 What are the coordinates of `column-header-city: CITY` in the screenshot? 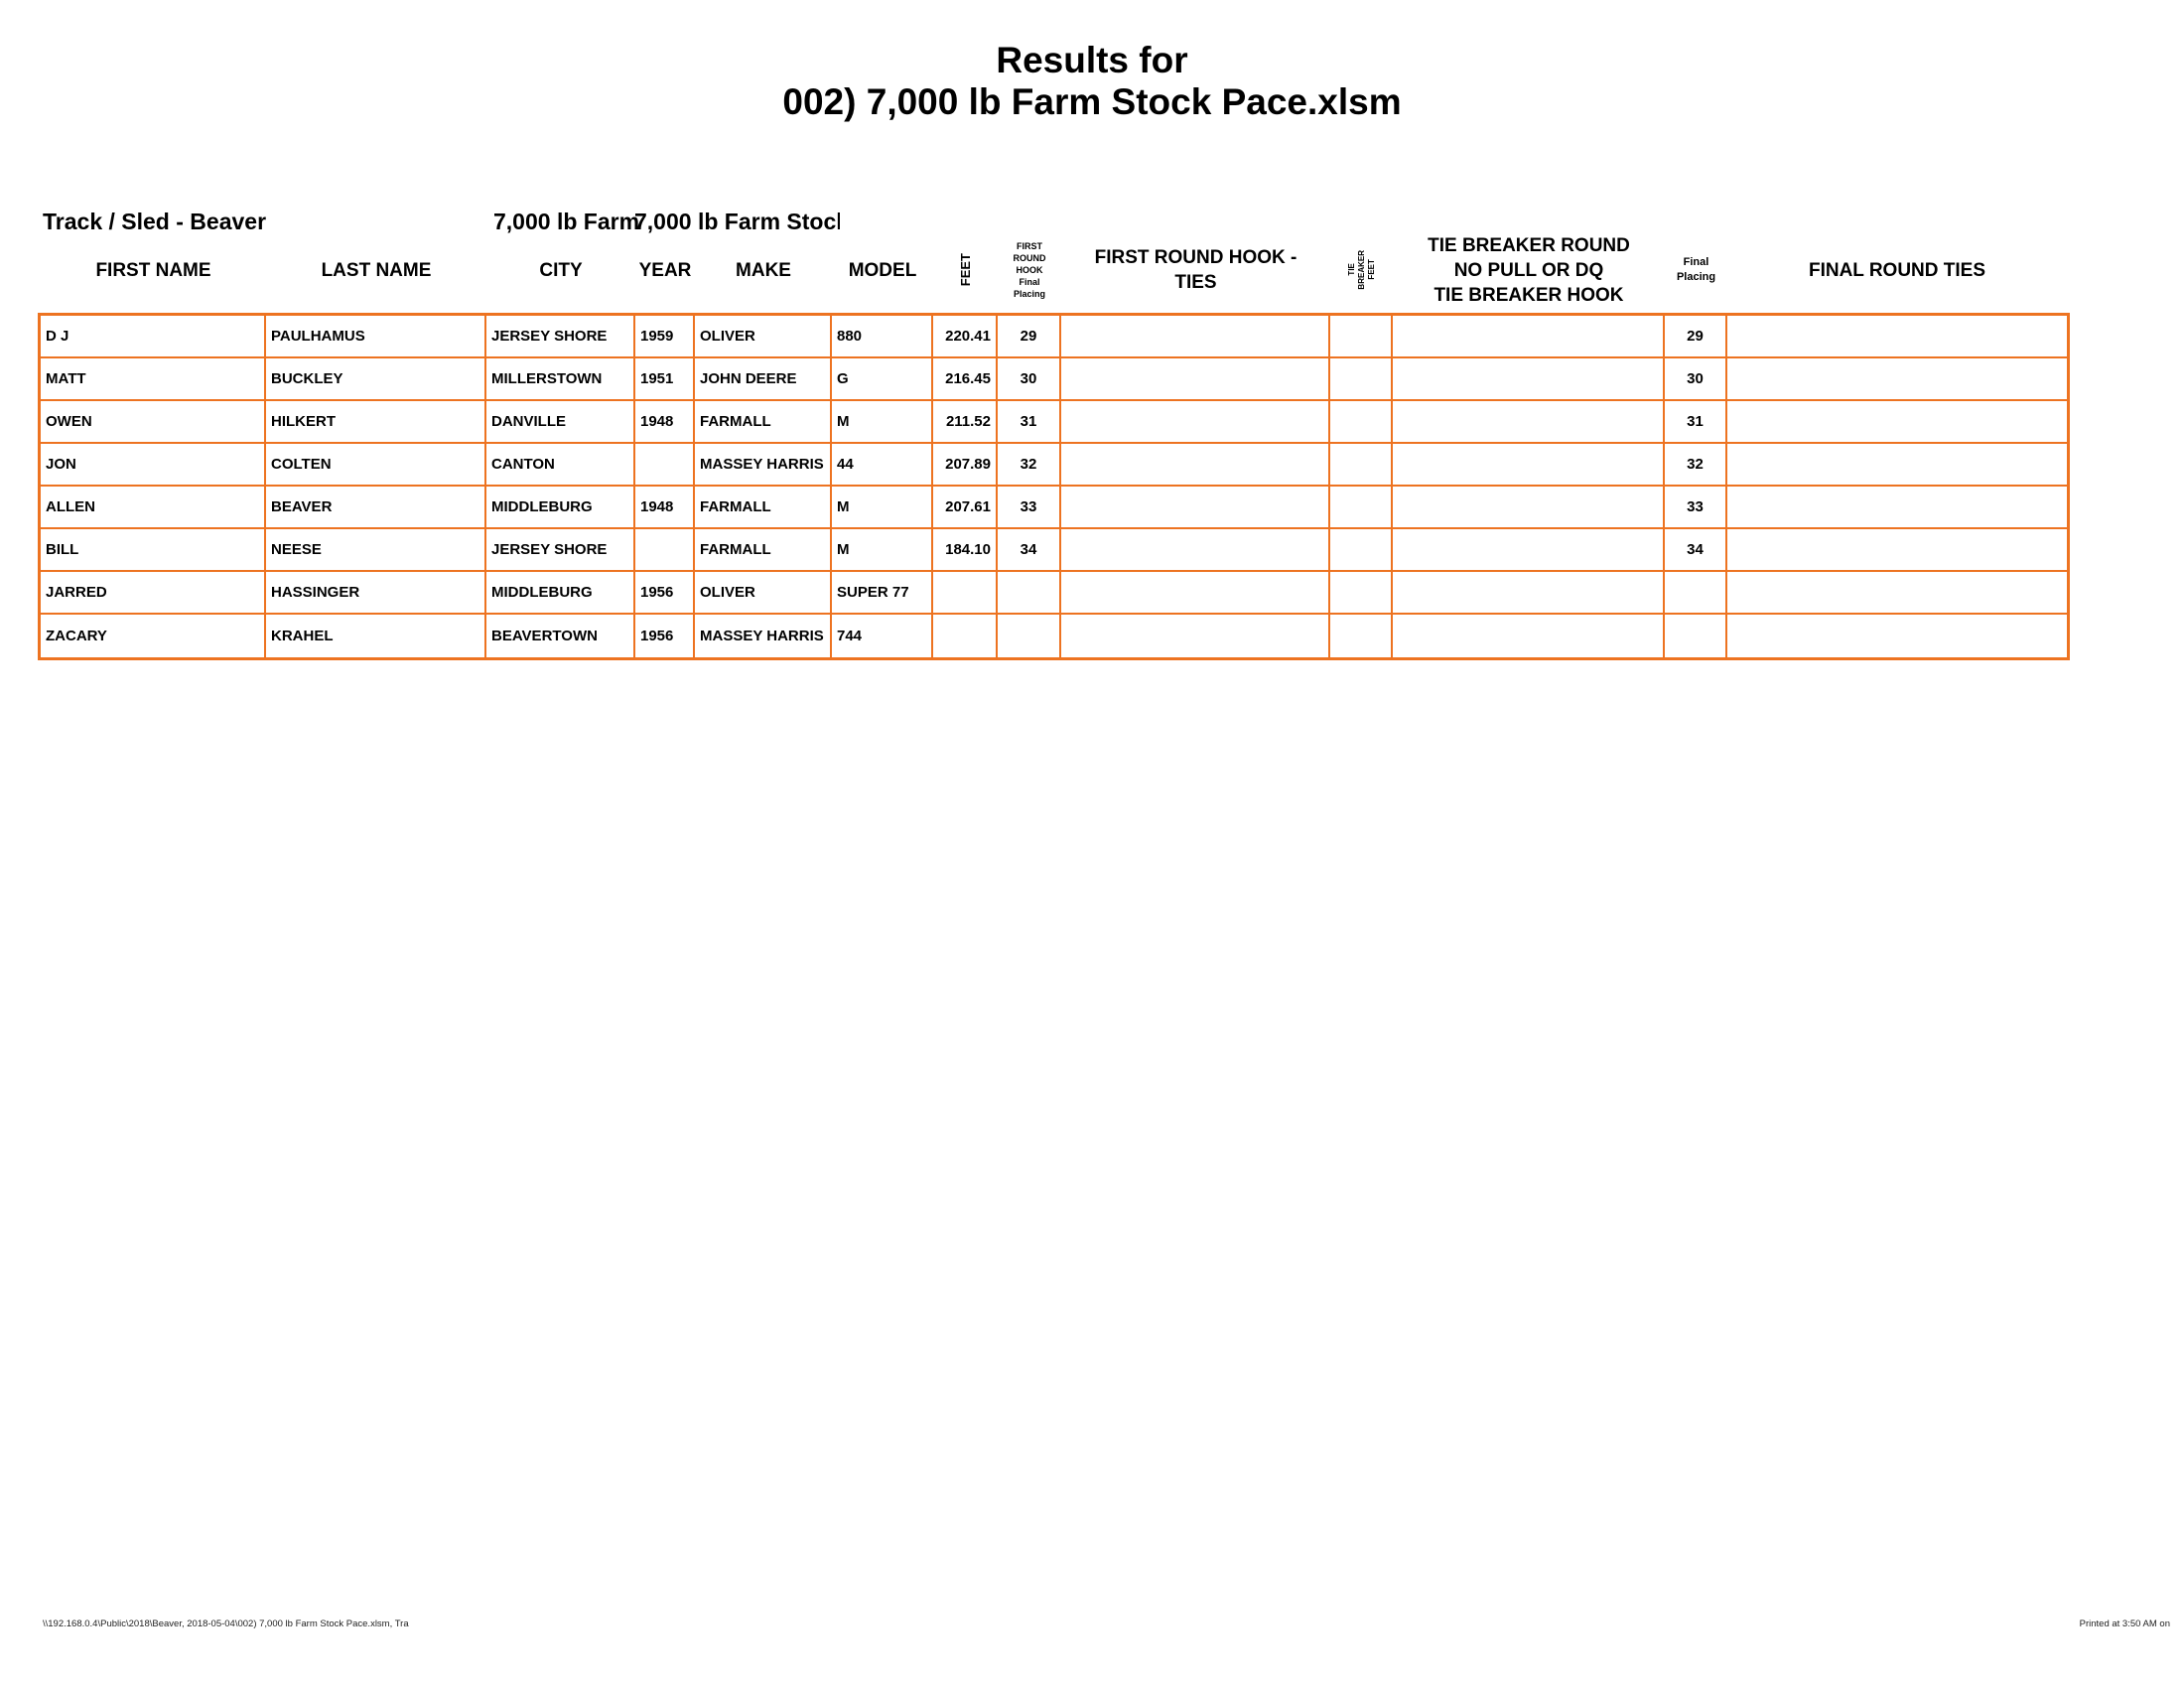 It's located at (561, 270).